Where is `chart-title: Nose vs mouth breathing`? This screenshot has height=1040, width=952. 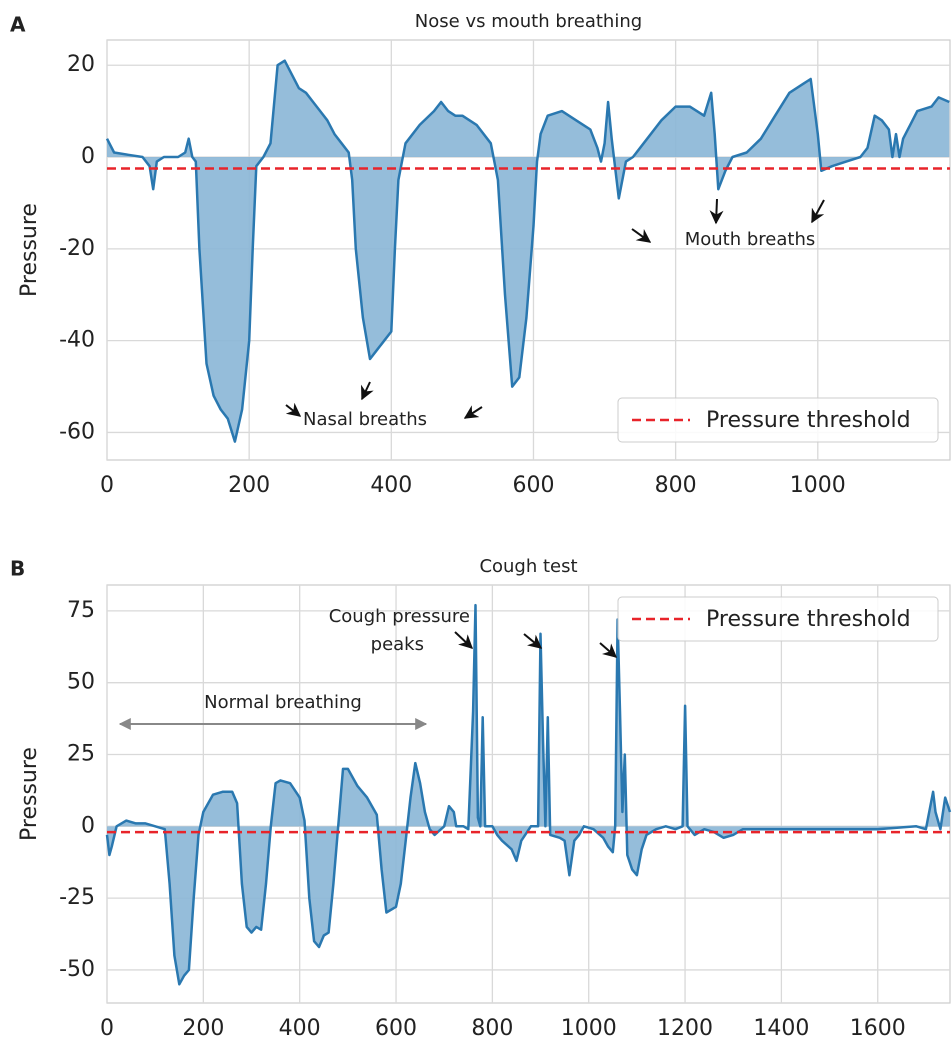 chart-title: Nose vs mouth breathing is located at coordinates (528, 21).